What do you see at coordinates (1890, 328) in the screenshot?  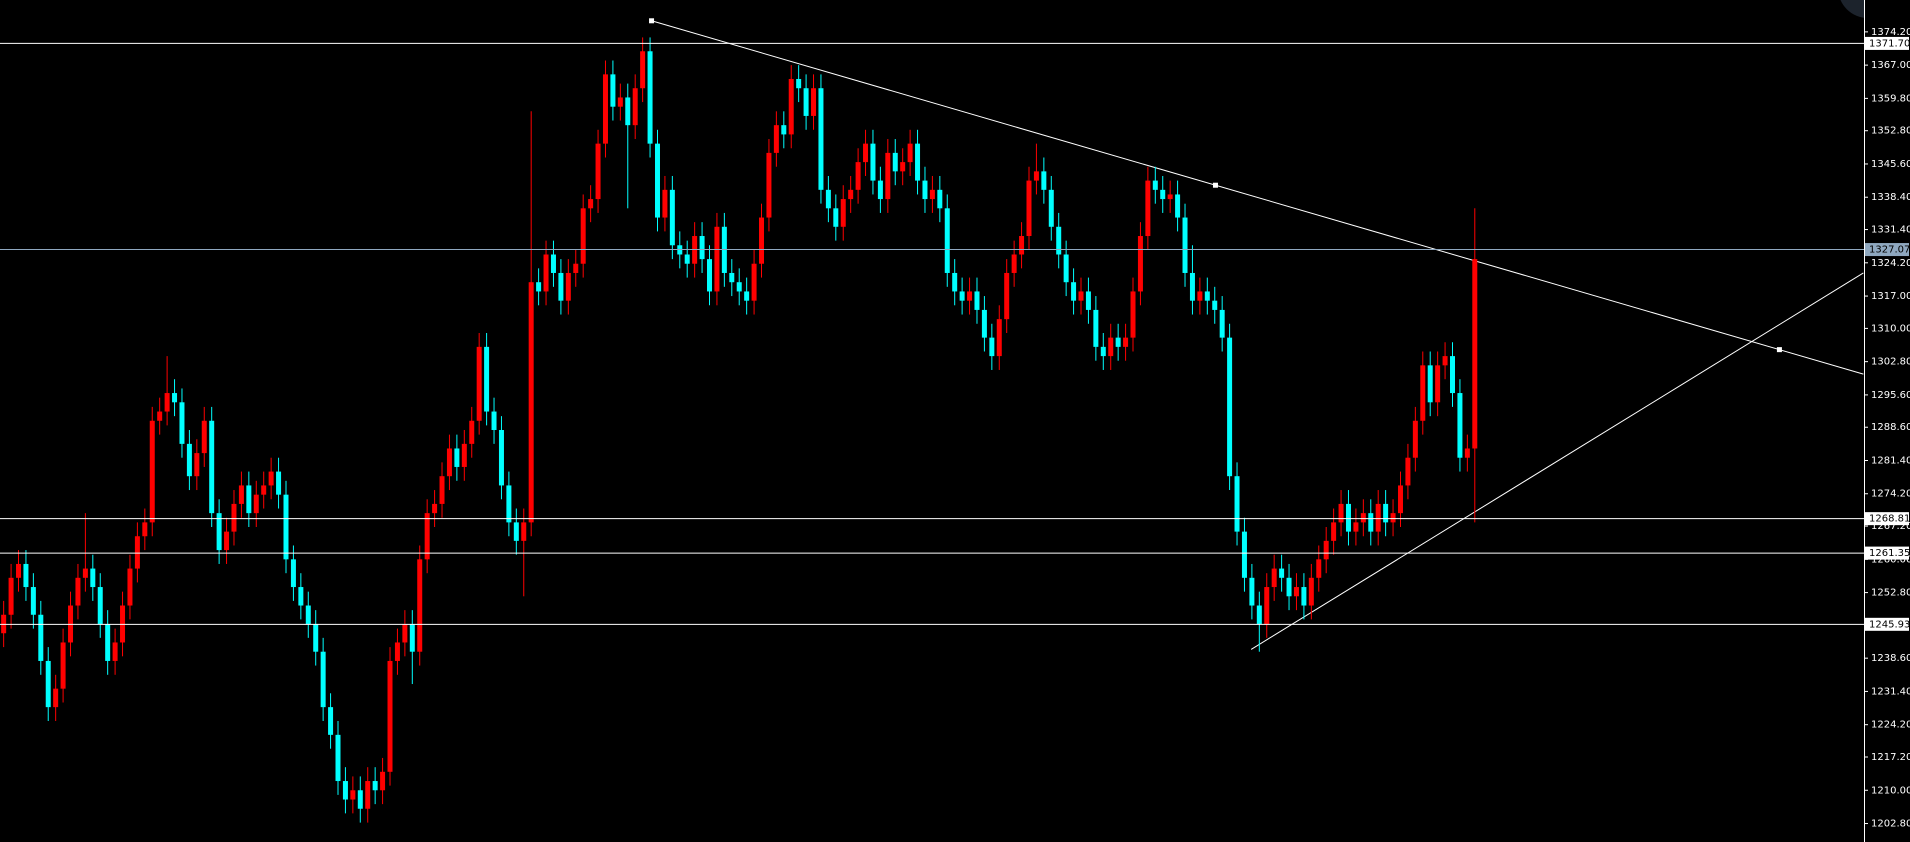 I see `y-tick-label: 1310.00` at bounding box center [1890, 328].